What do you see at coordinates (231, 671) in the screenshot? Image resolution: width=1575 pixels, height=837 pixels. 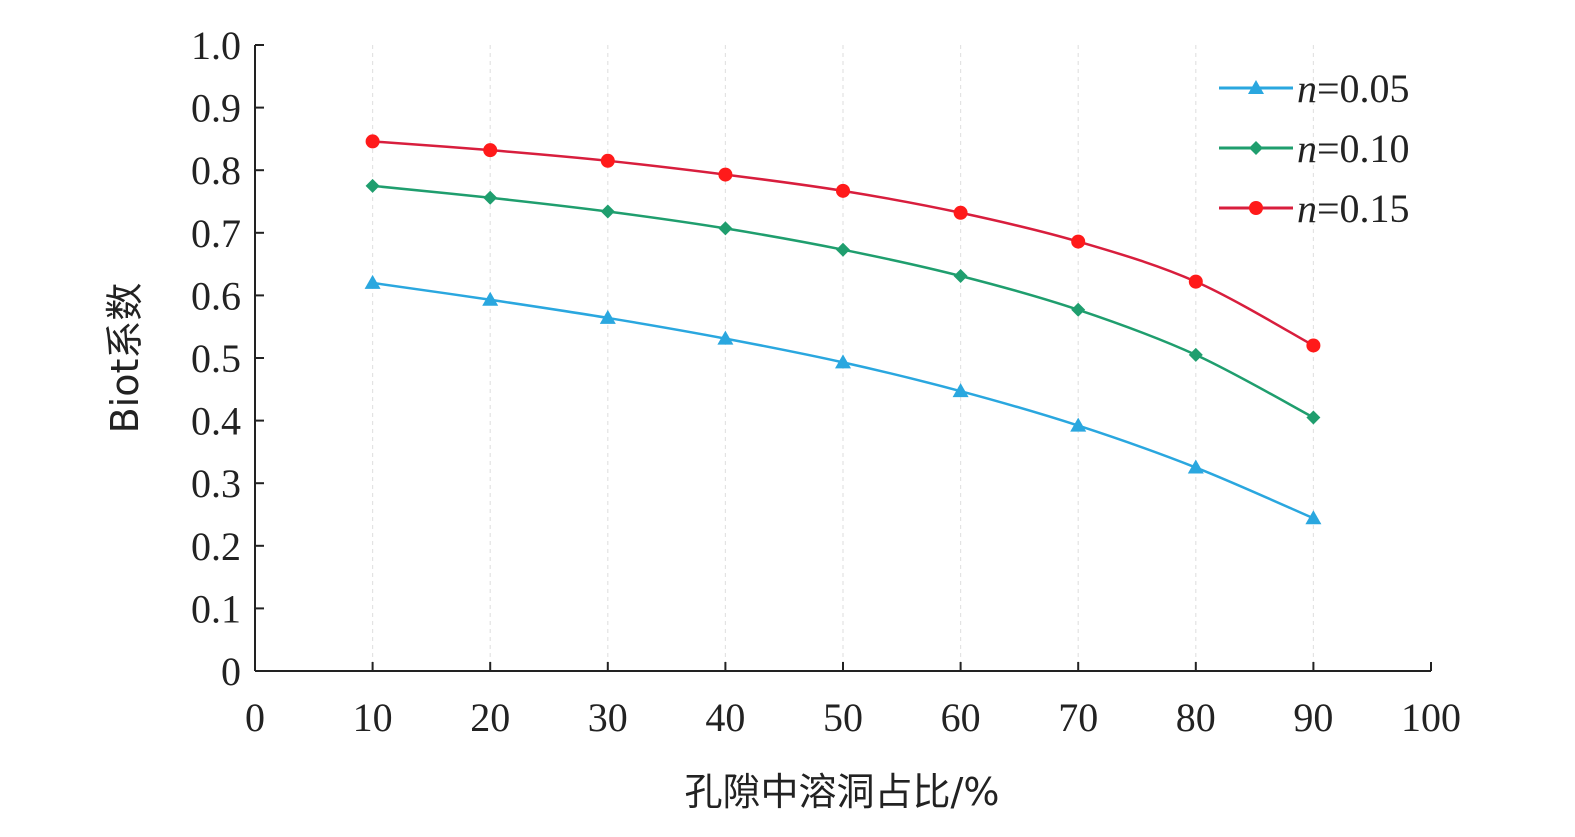 I see `y-tick-label: 0` at bounding box center [231, 671].